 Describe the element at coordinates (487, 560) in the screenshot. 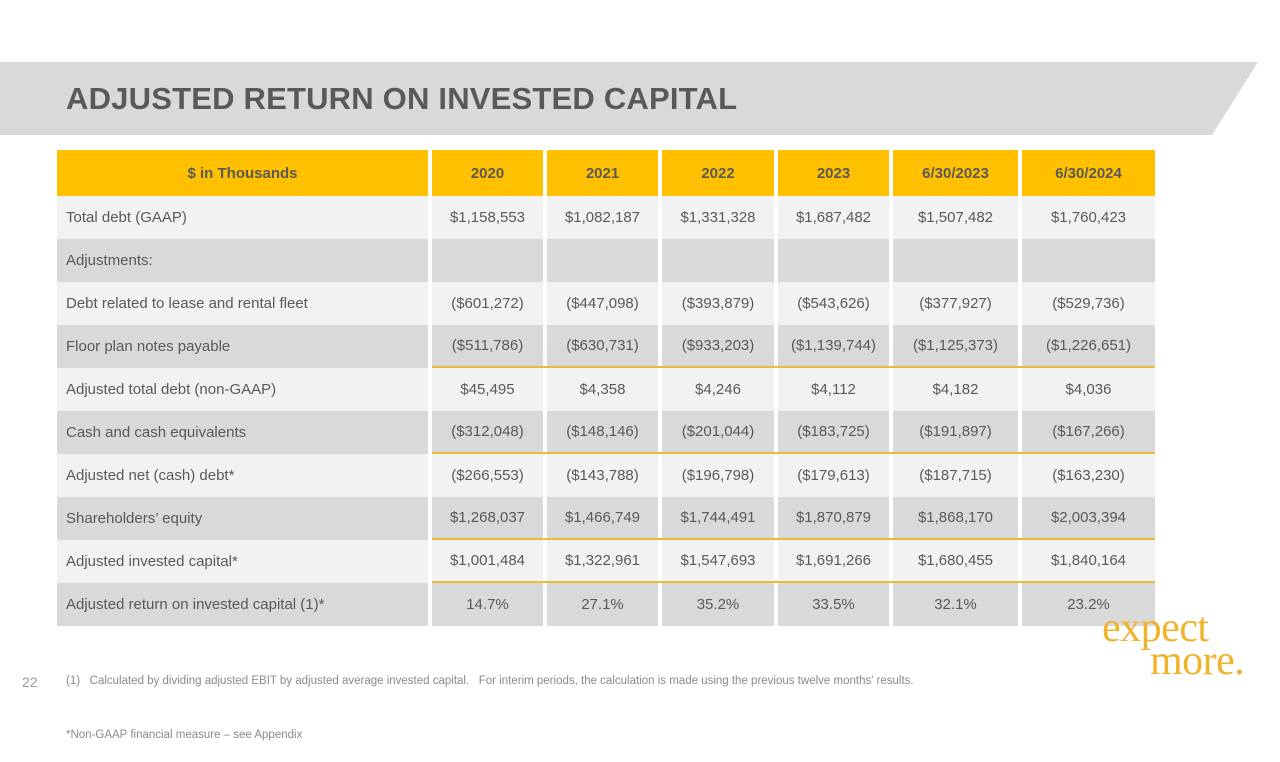

I see `value-cell: $1,001,484` at that location.